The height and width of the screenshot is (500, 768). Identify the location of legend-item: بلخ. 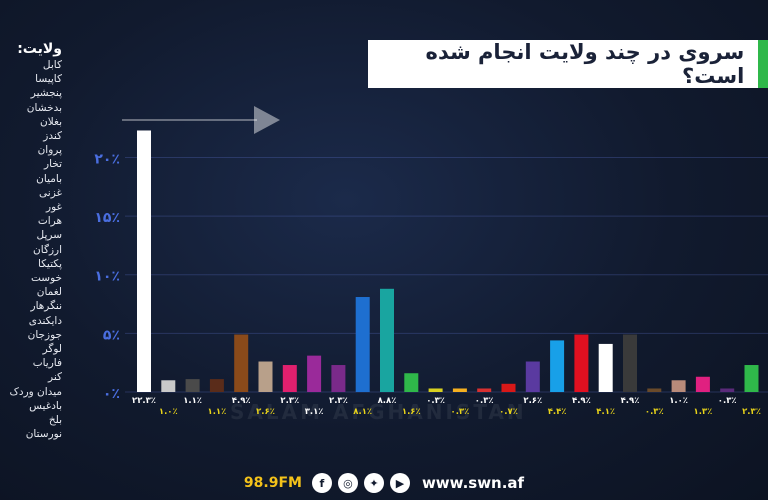
(55, 420).